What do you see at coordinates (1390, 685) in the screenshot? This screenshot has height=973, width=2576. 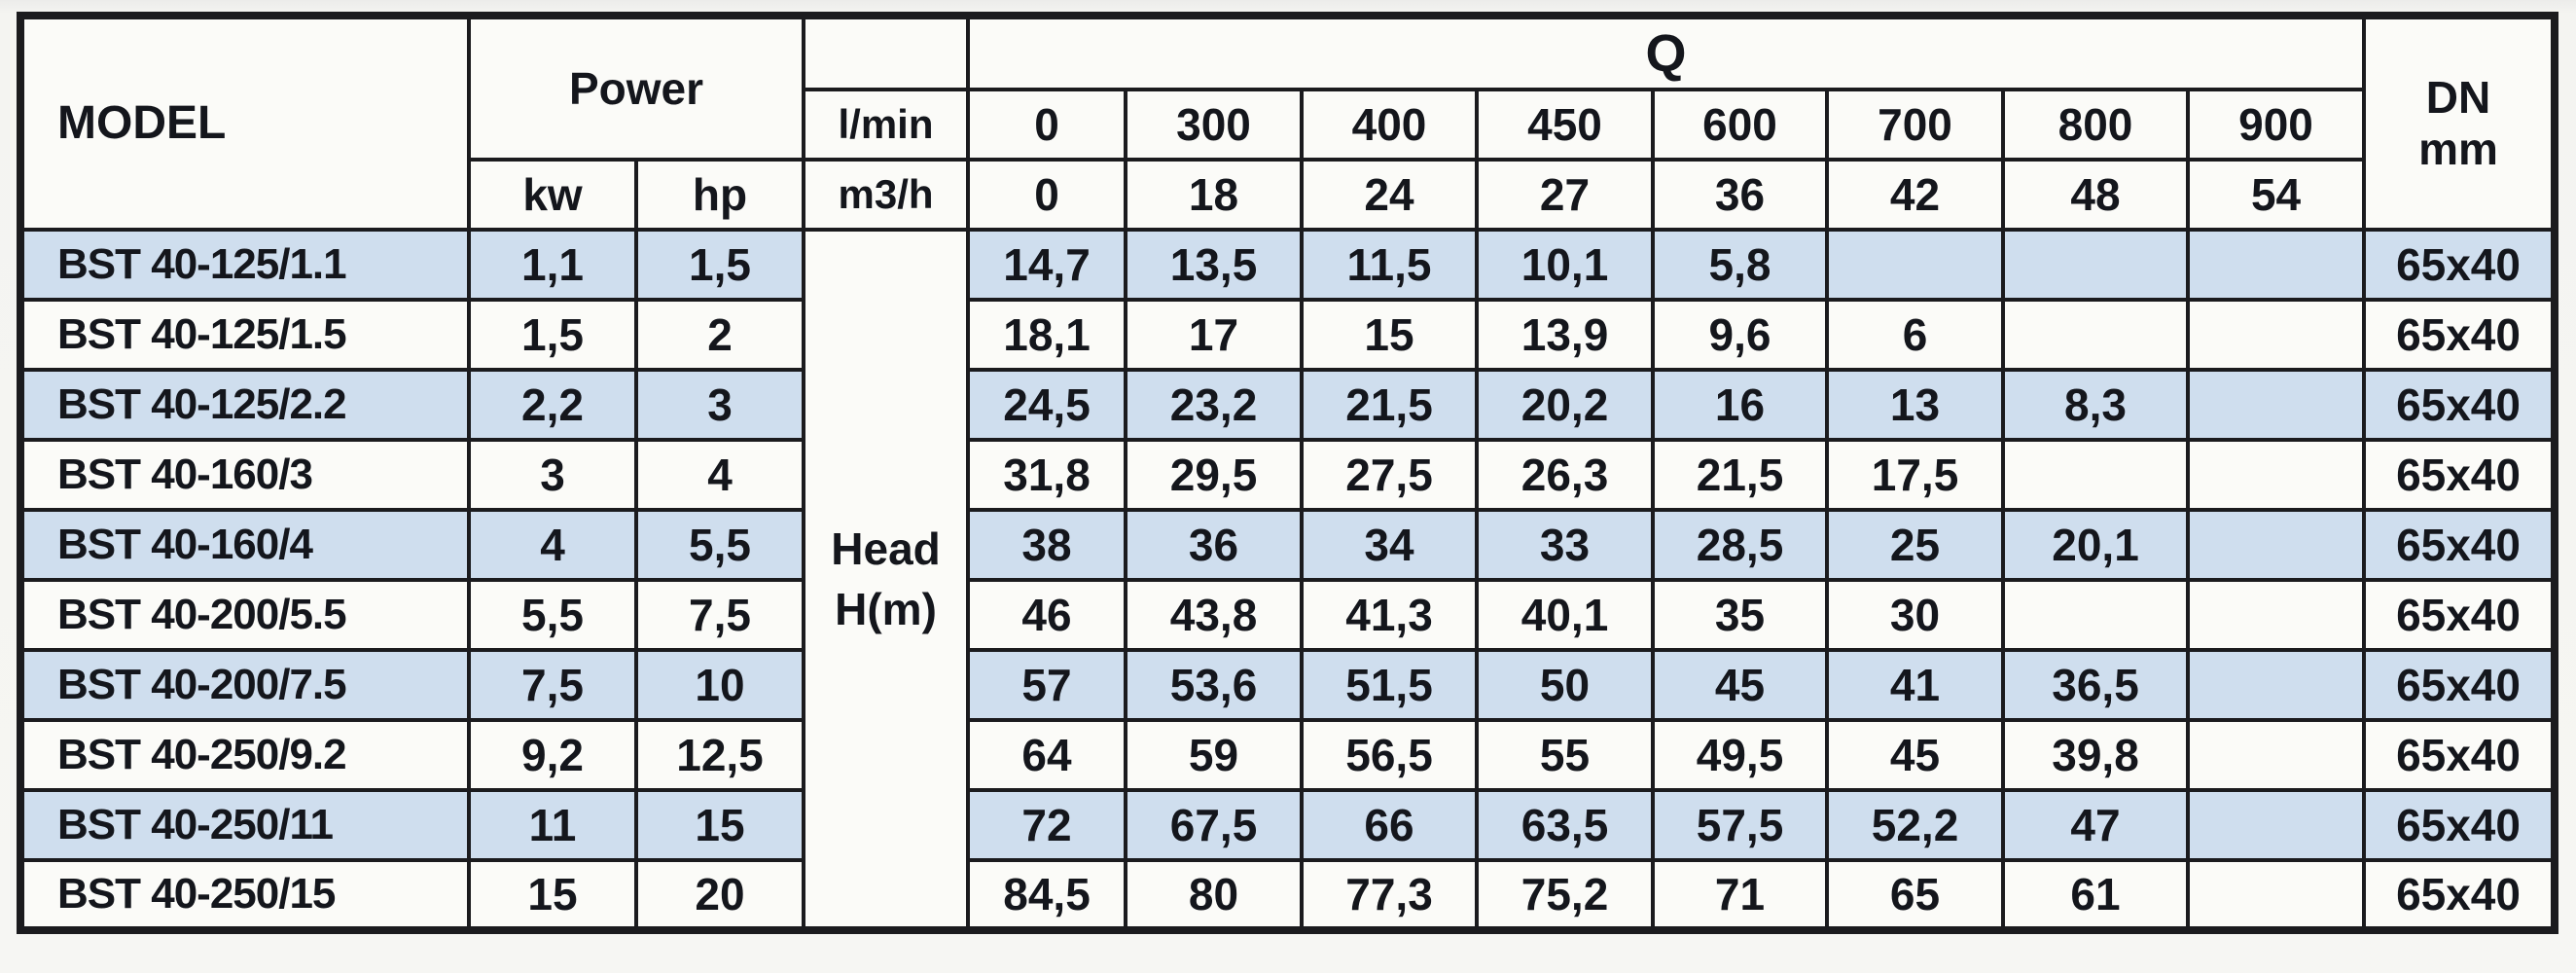 I see `head-value-cell: 51,5` at bounding box center [1390, 685].